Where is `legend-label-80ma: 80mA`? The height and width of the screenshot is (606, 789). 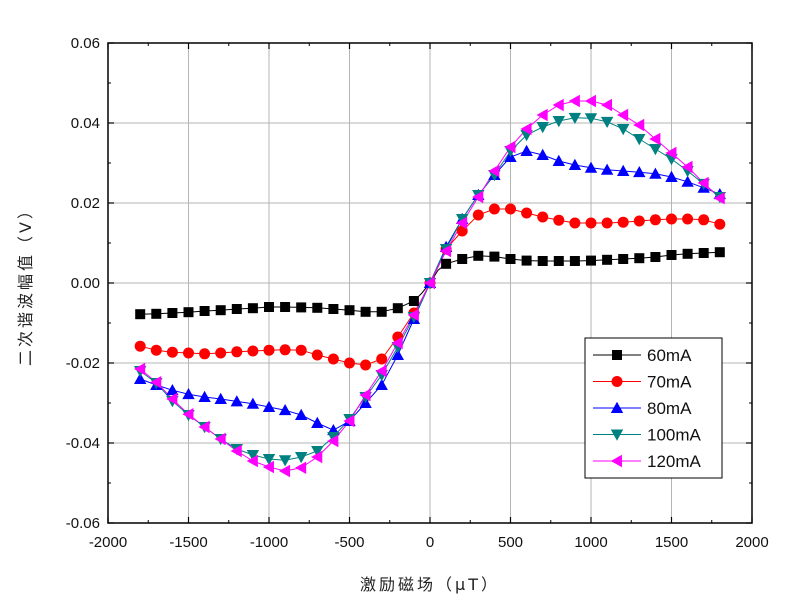
legend-label-80ma: 80mA is located at coordinates (669, 408).